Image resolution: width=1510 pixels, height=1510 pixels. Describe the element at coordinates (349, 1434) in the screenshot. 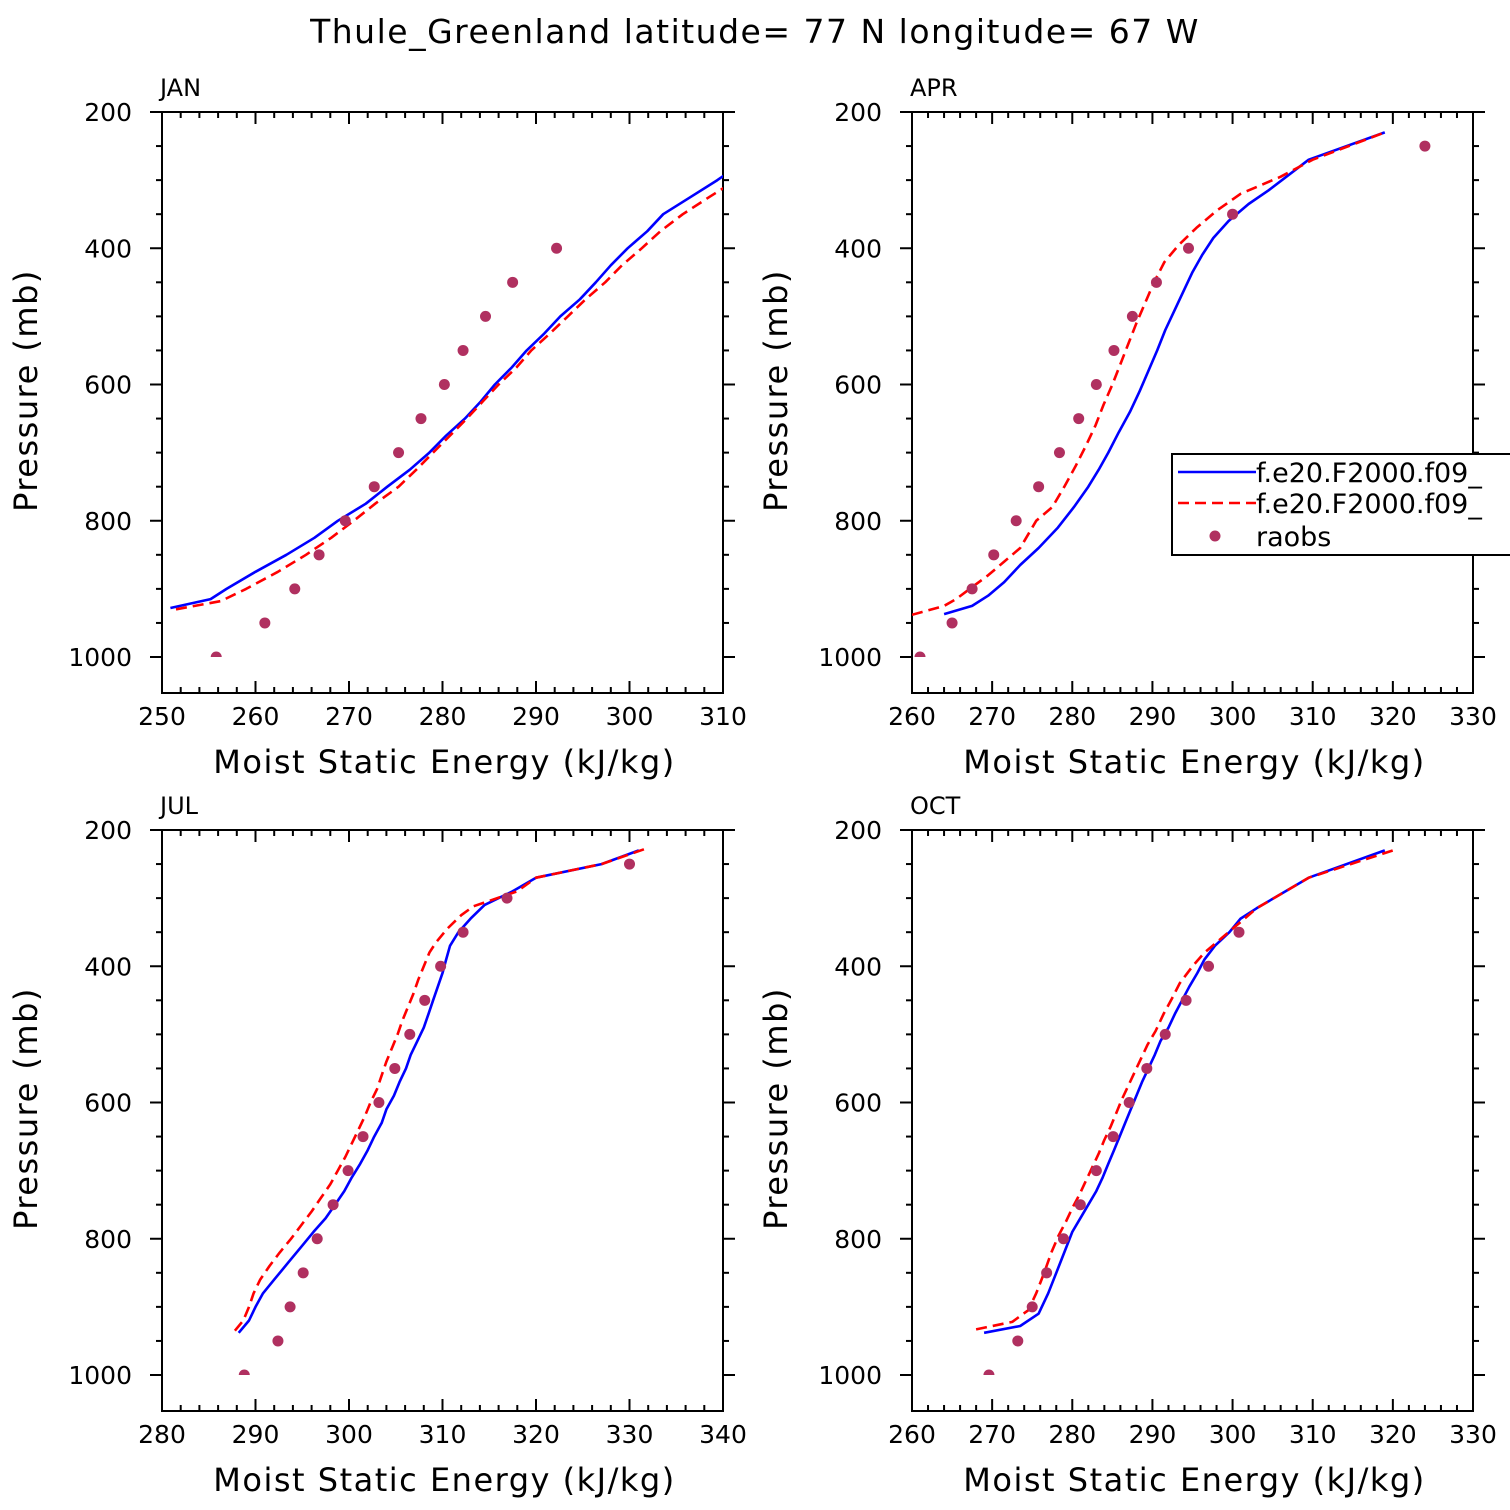

I see `x-tick-label: 300` at that location.